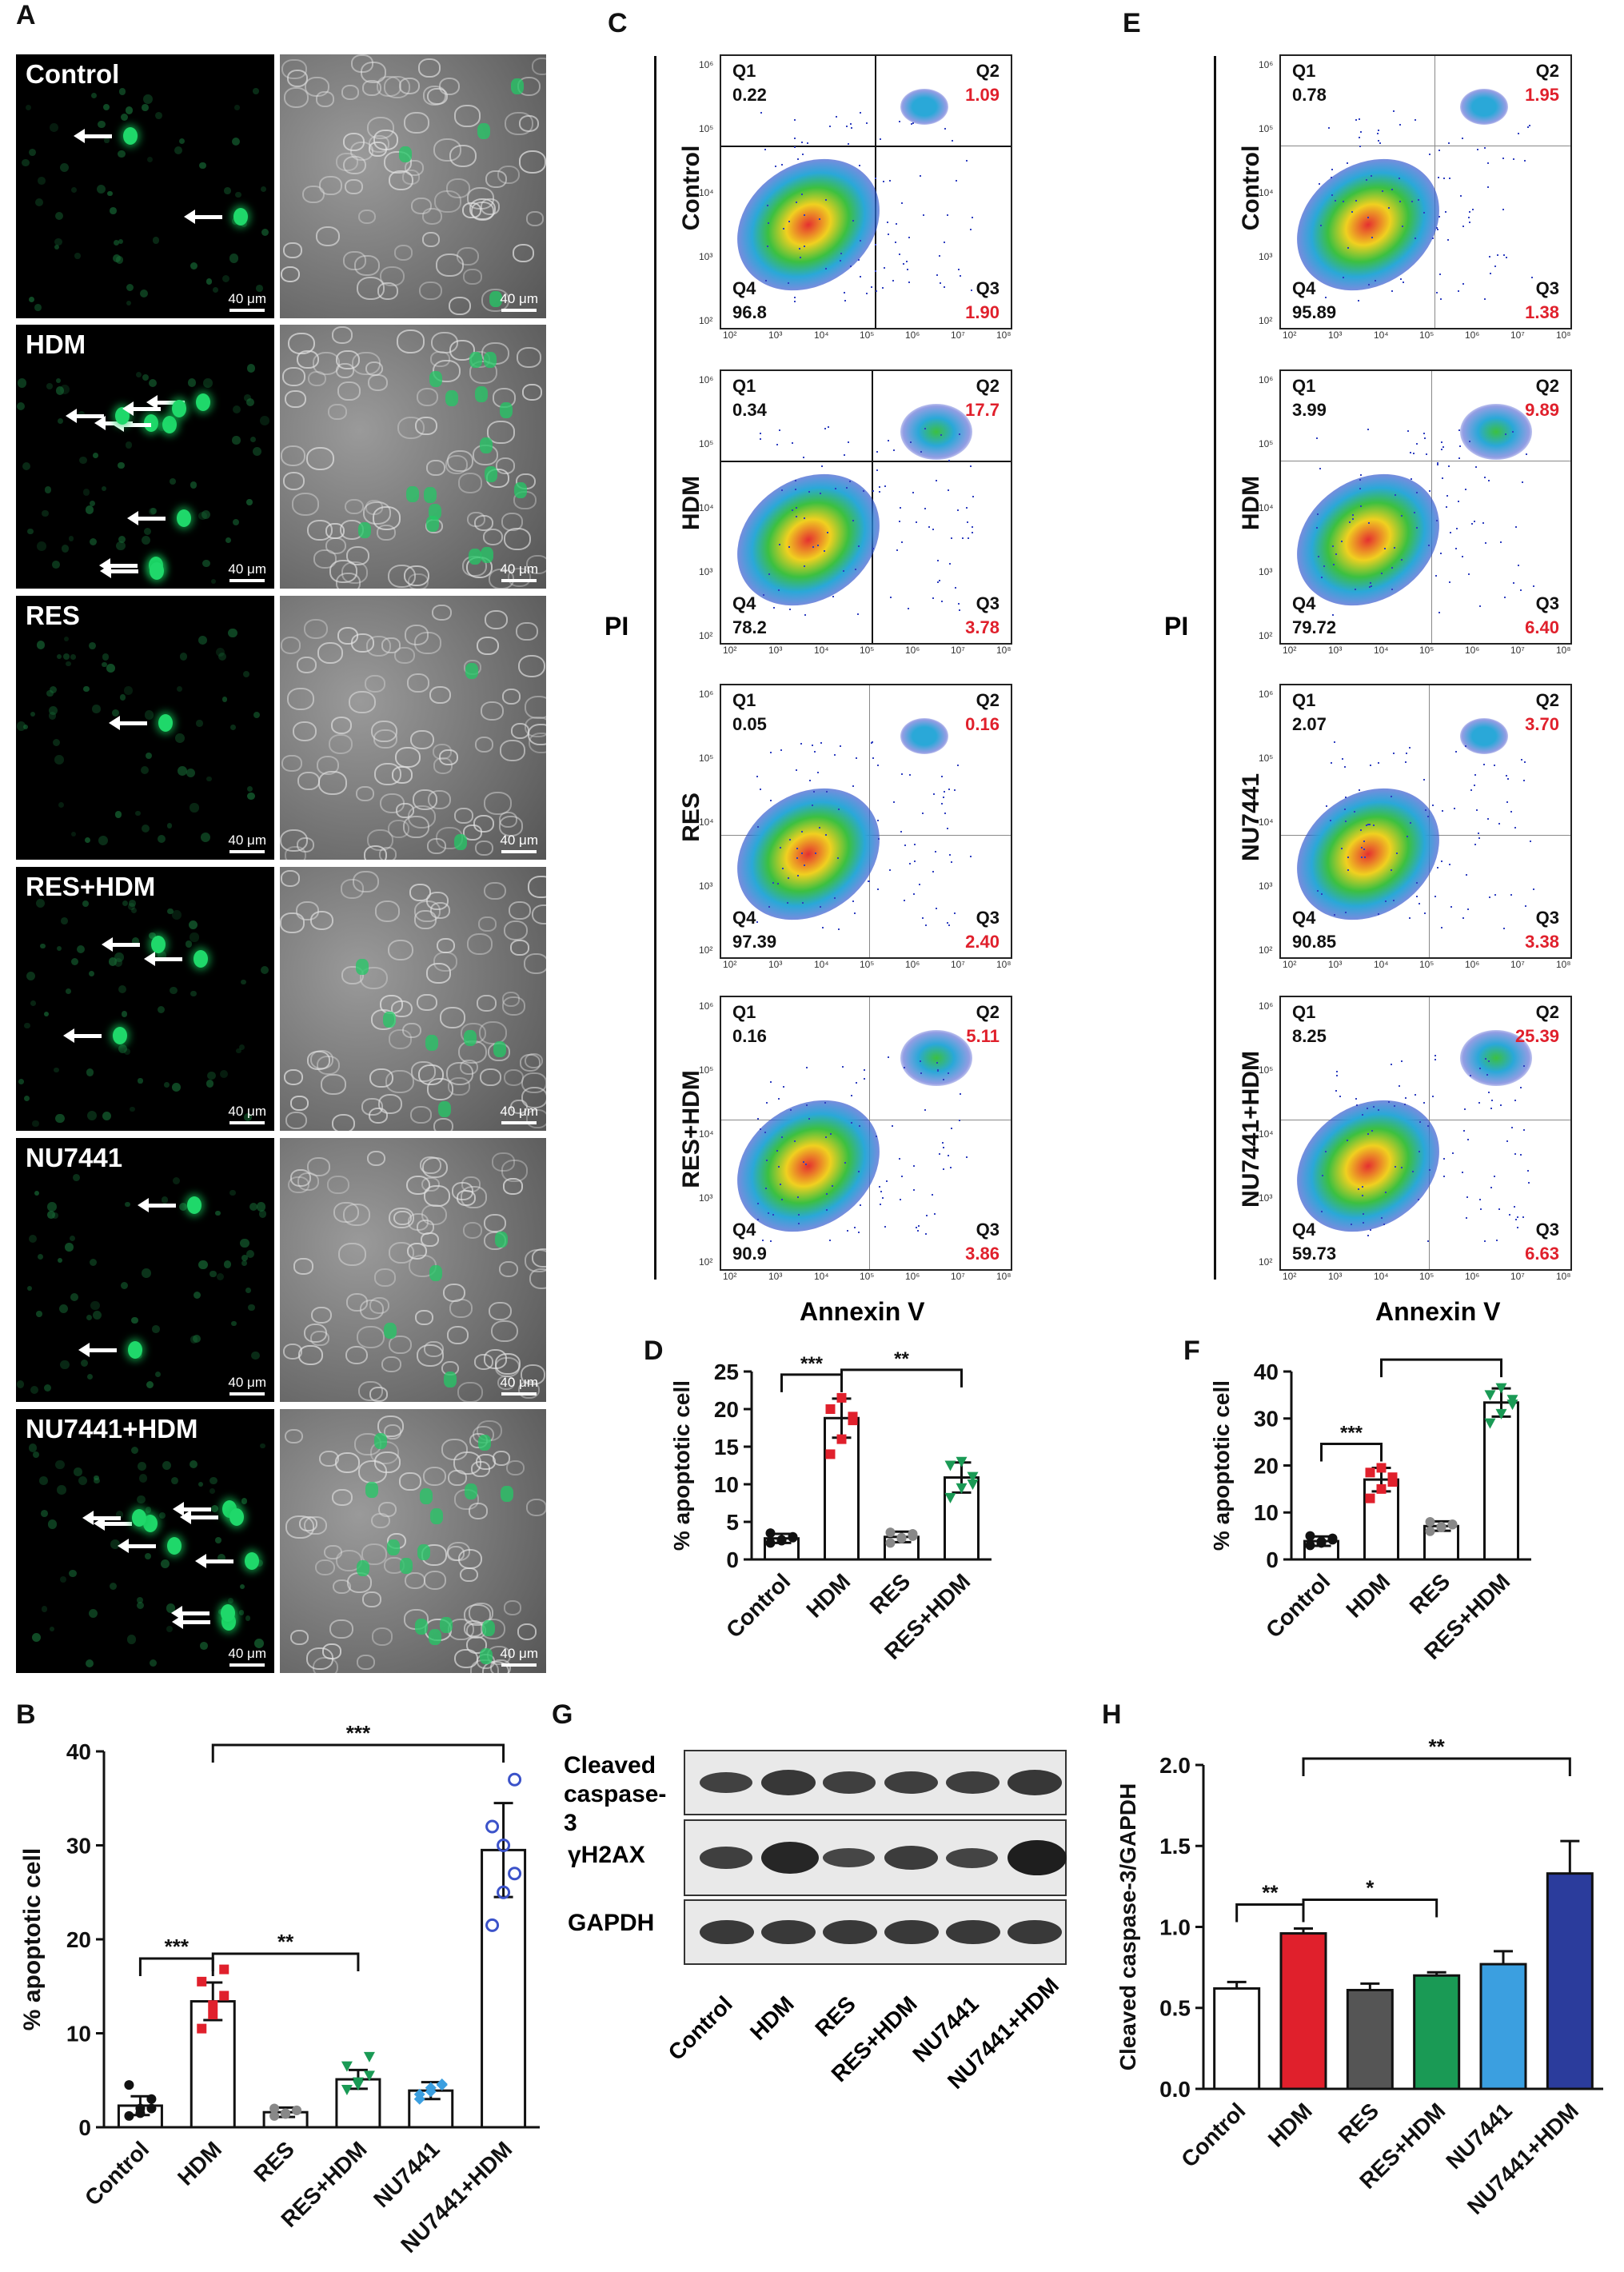  I want to click on y-tick: 10⁴, so click(707, 507).